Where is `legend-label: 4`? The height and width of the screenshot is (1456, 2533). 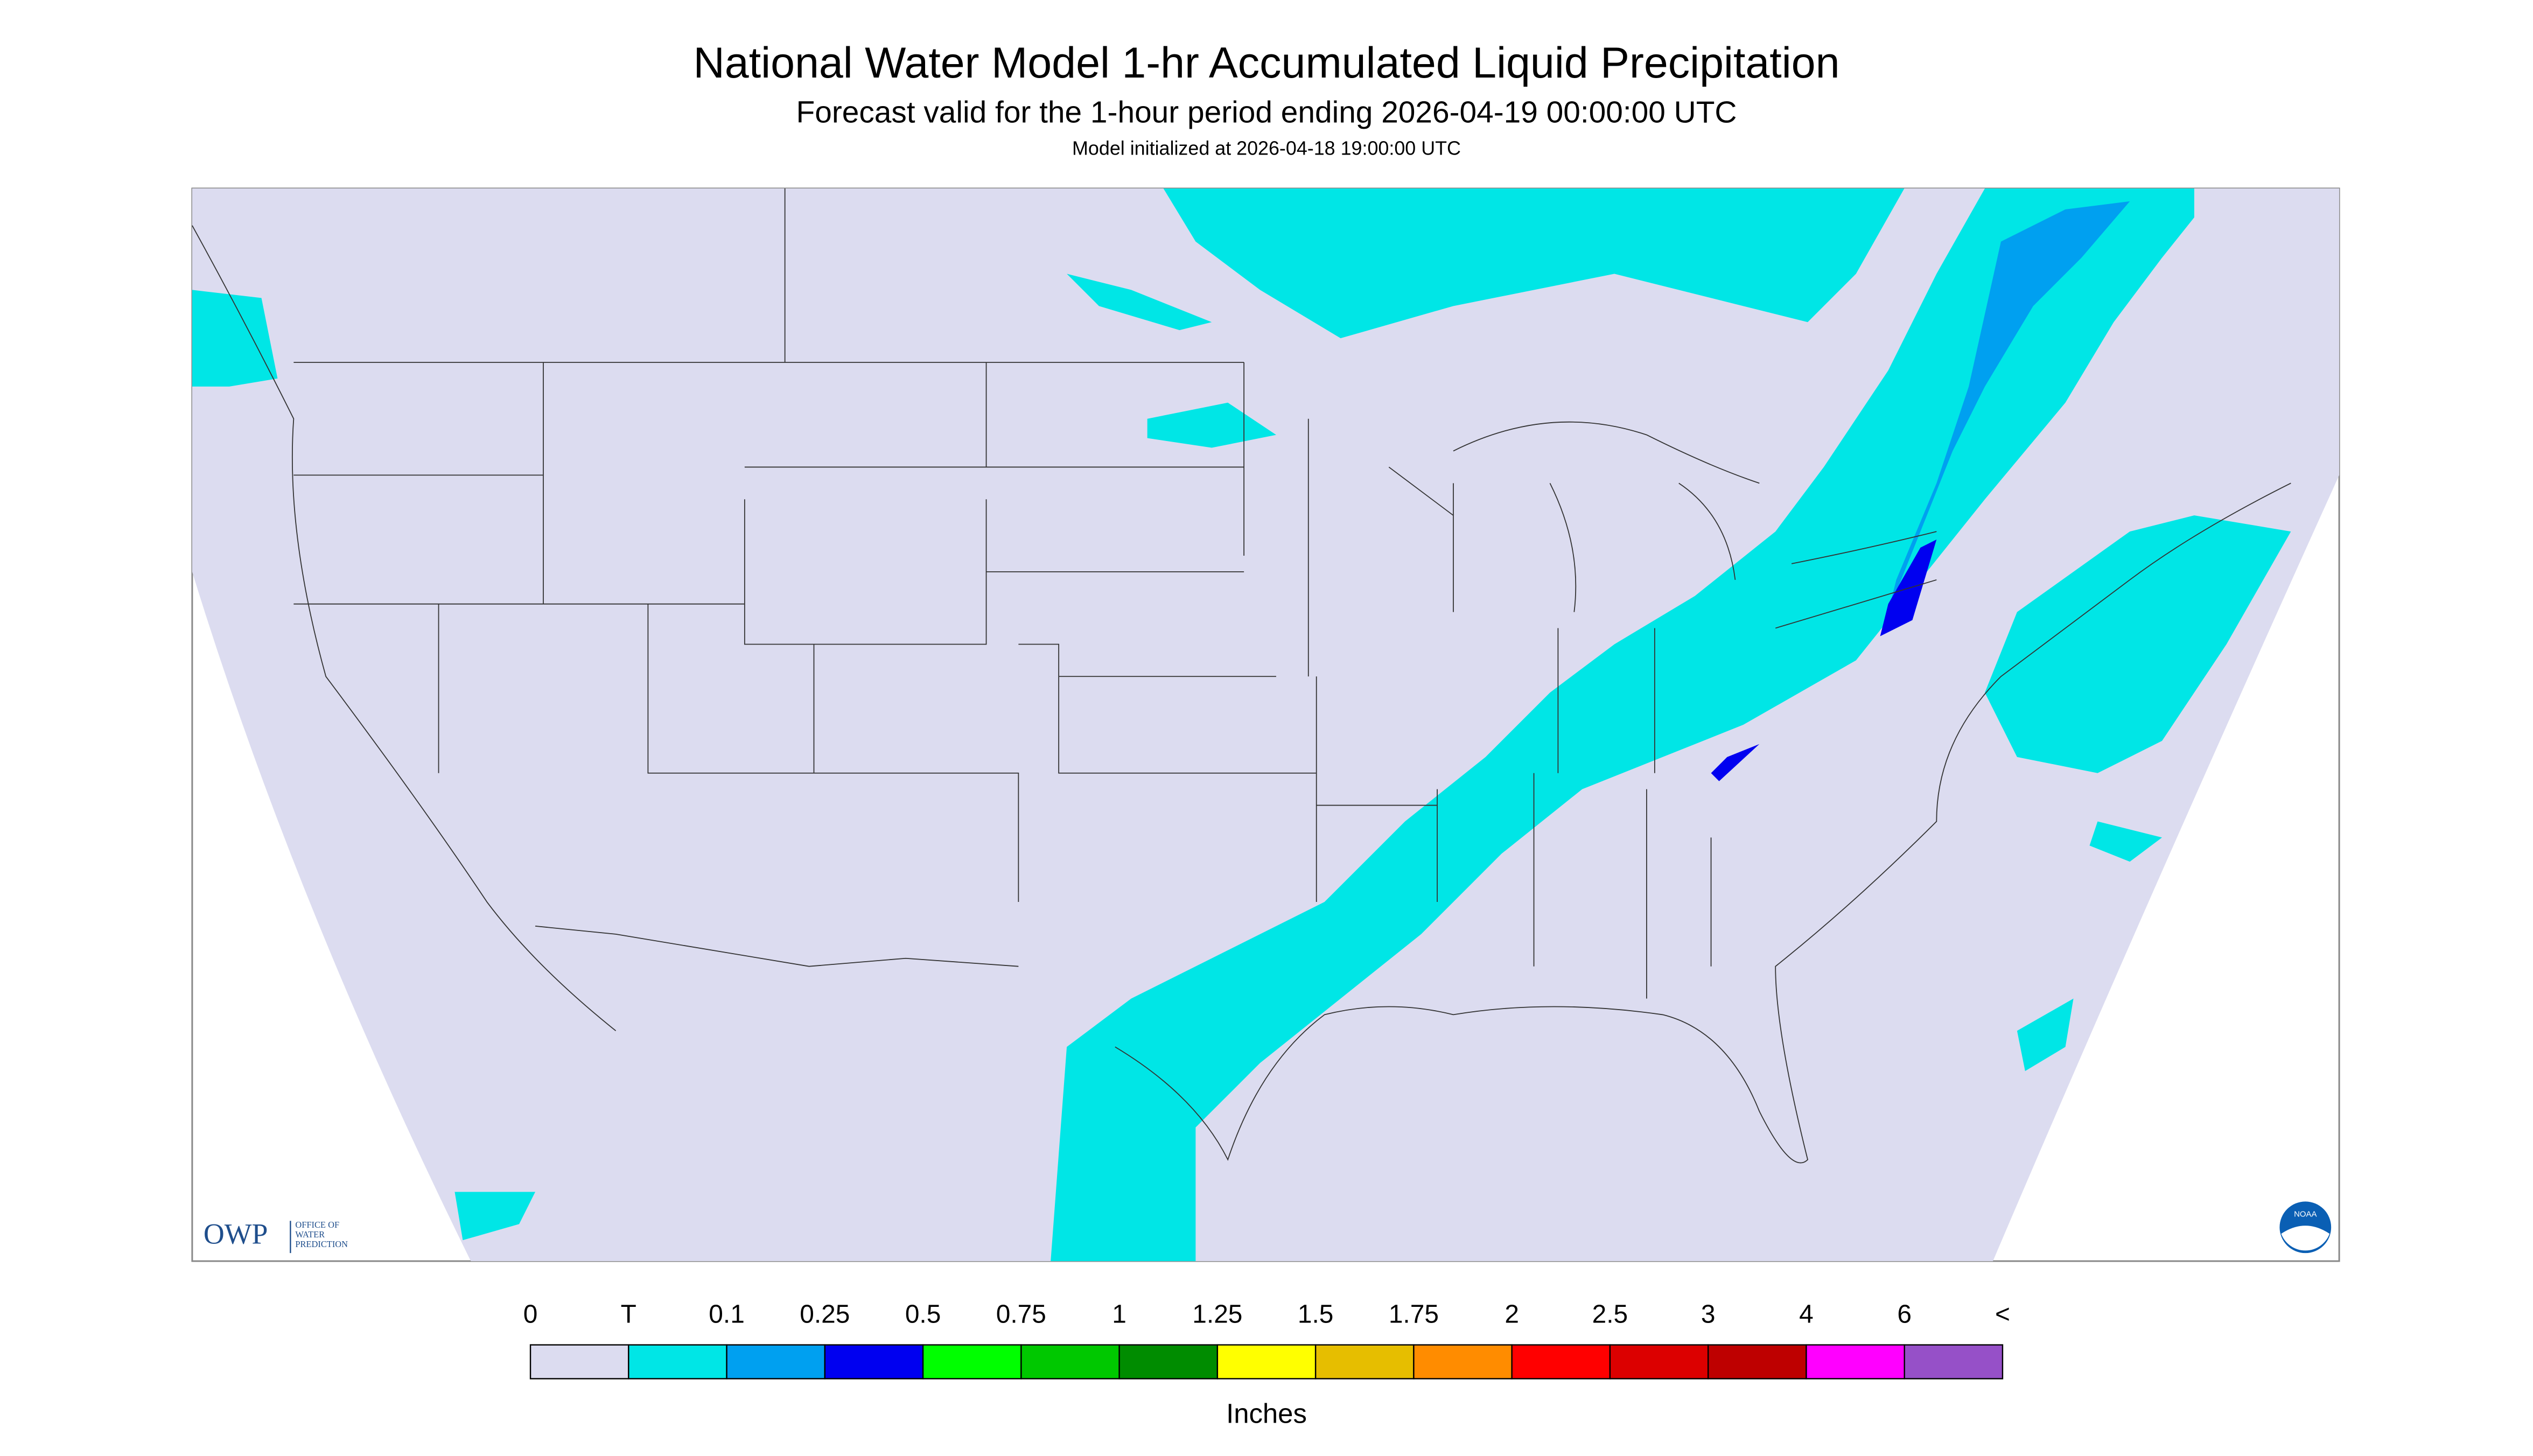 legend-label: 4 is located at coordinates (1806, 1314).